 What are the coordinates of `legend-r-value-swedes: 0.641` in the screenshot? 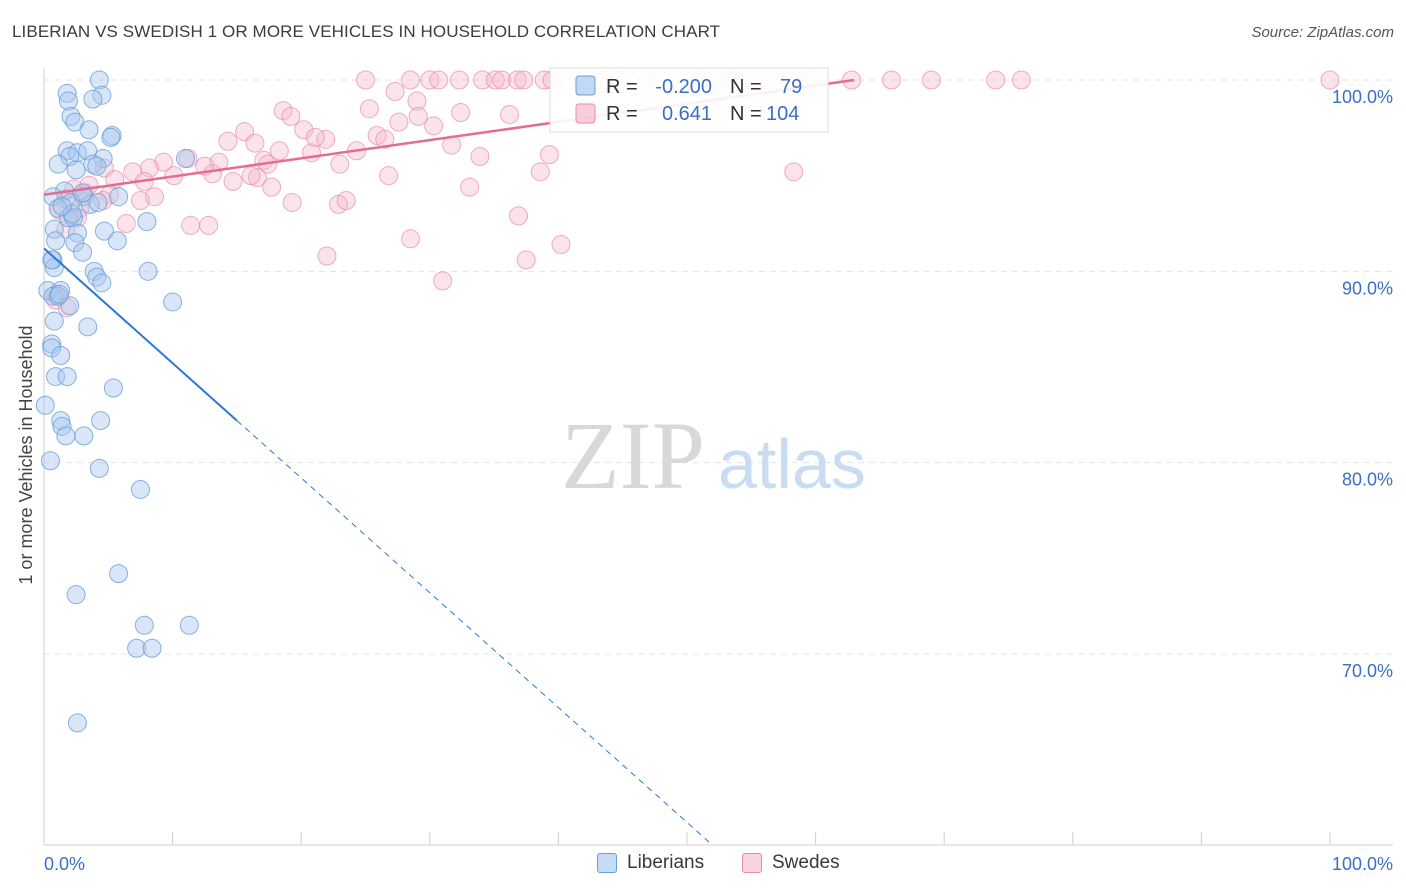 It's located at (687, 114).